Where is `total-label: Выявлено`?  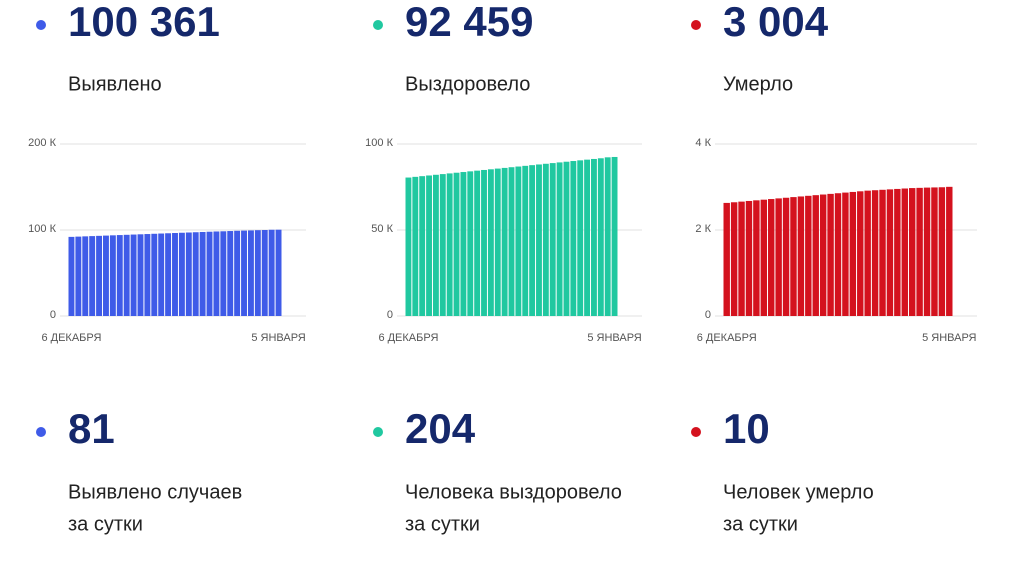 total-label: Выявлено is located at coordinates (115, 84).